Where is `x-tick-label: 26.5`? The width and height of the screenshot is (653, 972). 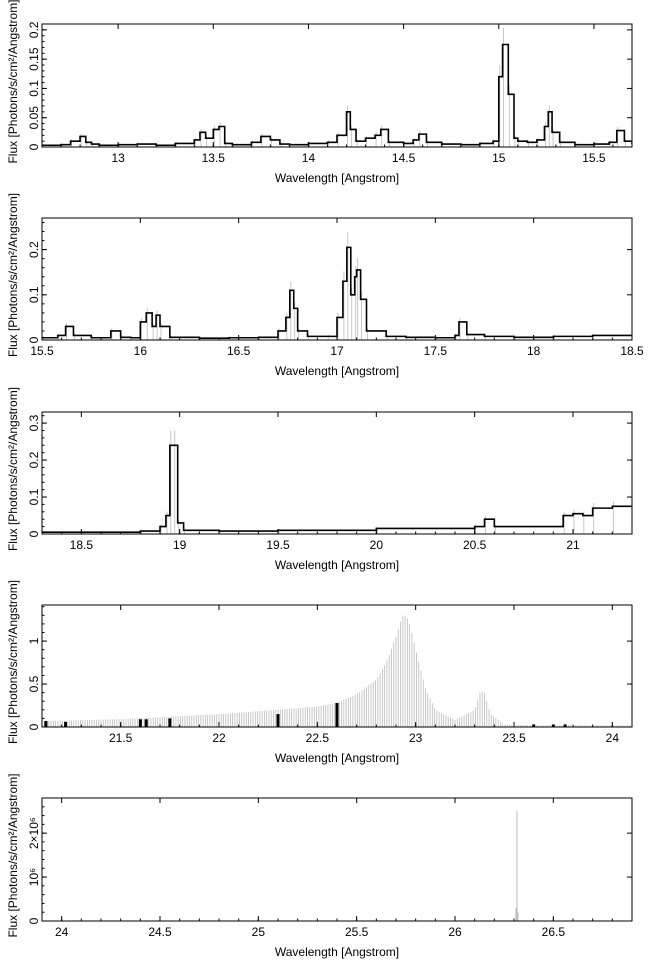
x-tick-label: 26.5 is located at coordinates (554, 932).